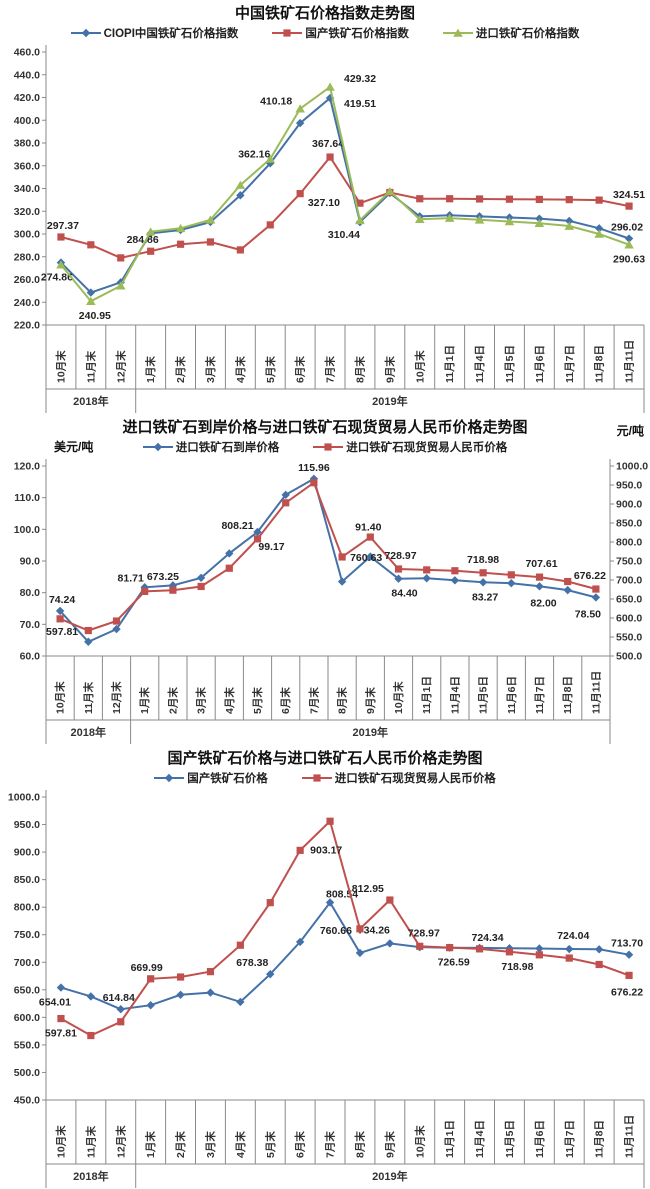  What do you see at coordinates (30, 657) in the screenshot?
I see `y-axis-tick-label: 60.0` at bounding box center [30, 657].